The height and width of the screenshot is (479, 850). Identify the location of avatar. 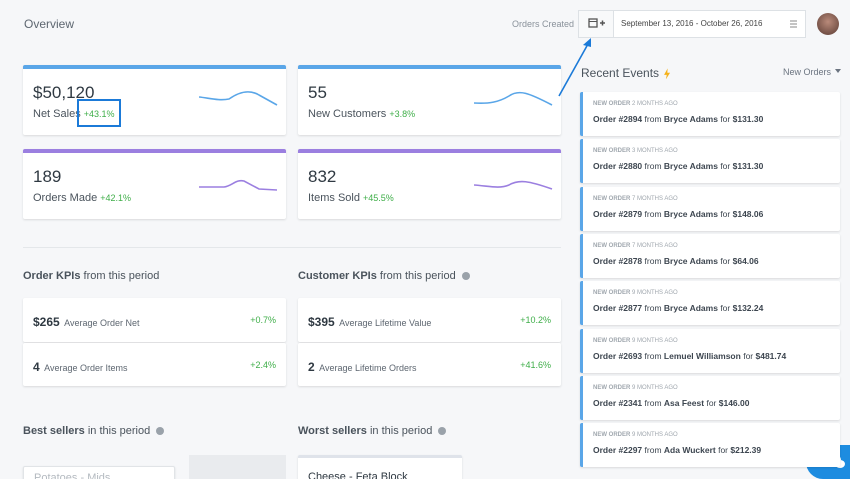
(828, 24).